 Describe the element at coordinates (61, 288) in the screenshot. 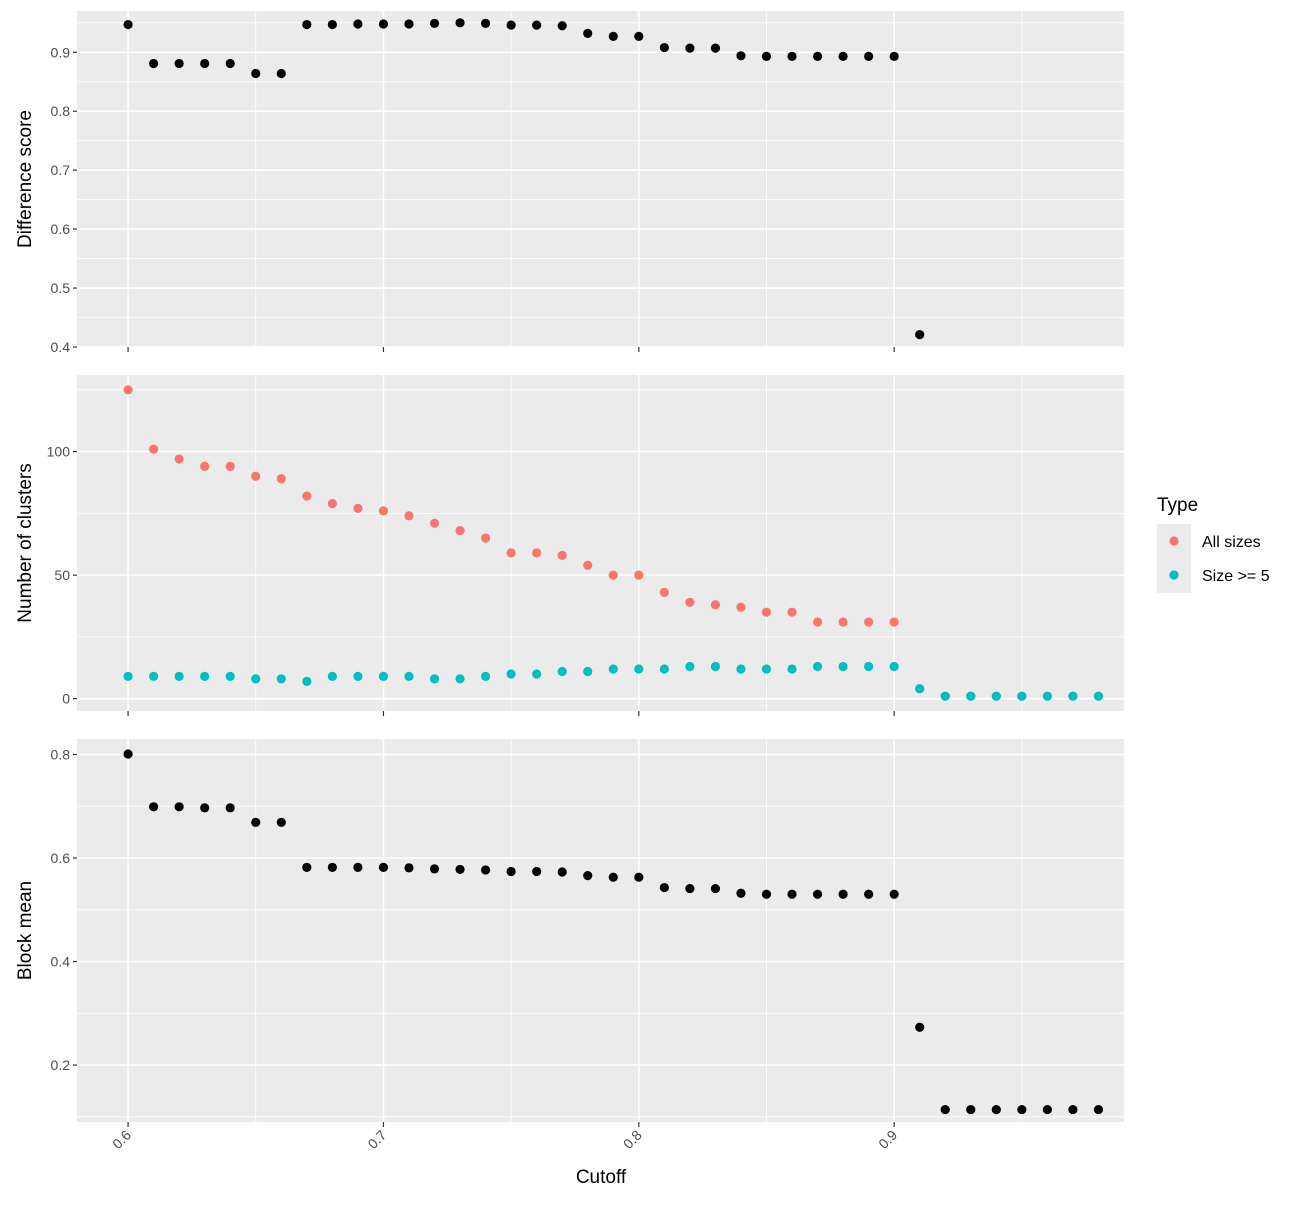

I see `y-tick-label: 0.5` at that location.